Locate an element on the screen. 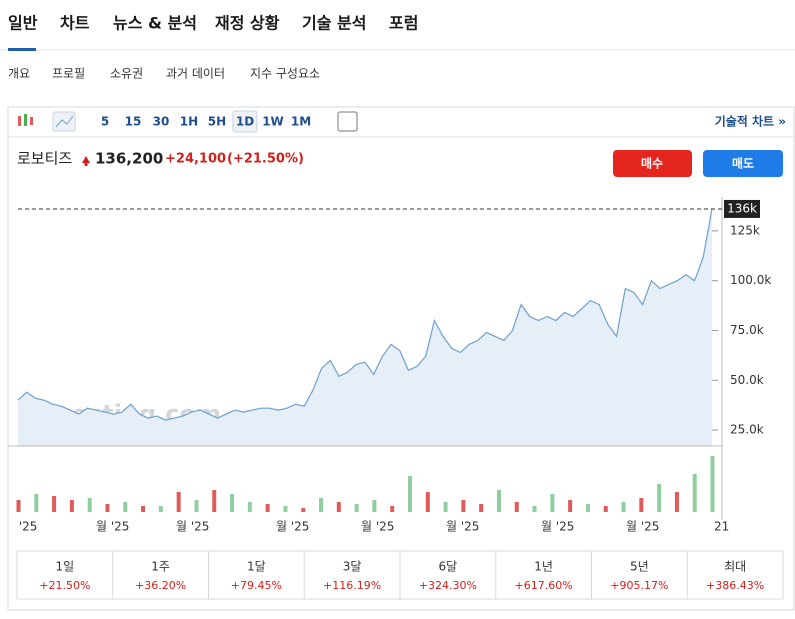 The height and width of the screenshot is (619, 795). interval-selected is located at coordinates (245, 121).